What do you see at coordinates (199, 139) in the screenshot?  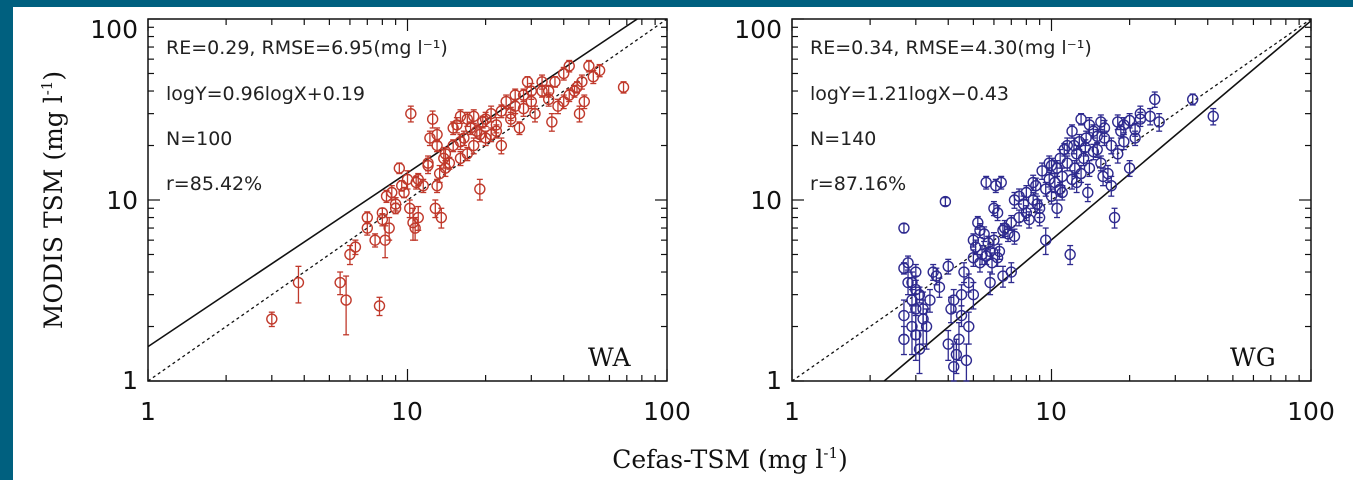 I see `annotation-wa-n: N=100` at bounding box center [199, 139].